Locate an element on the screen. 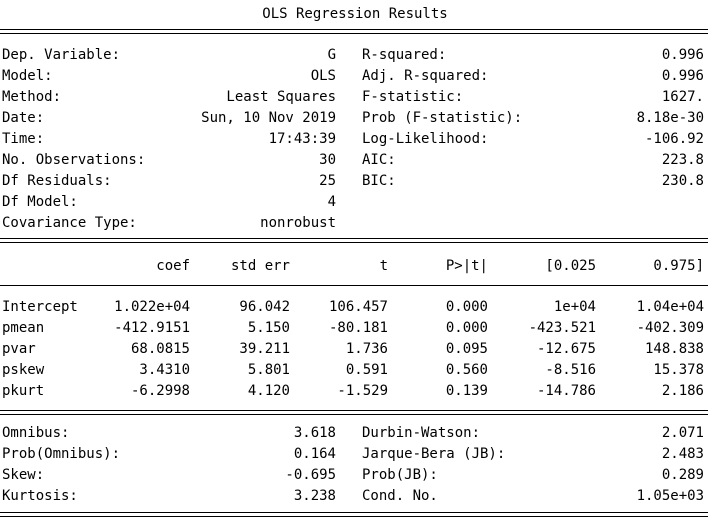 The height and width of the screenshot is (523, 710). summary-label: Date: is located at coordinates (23, 118).